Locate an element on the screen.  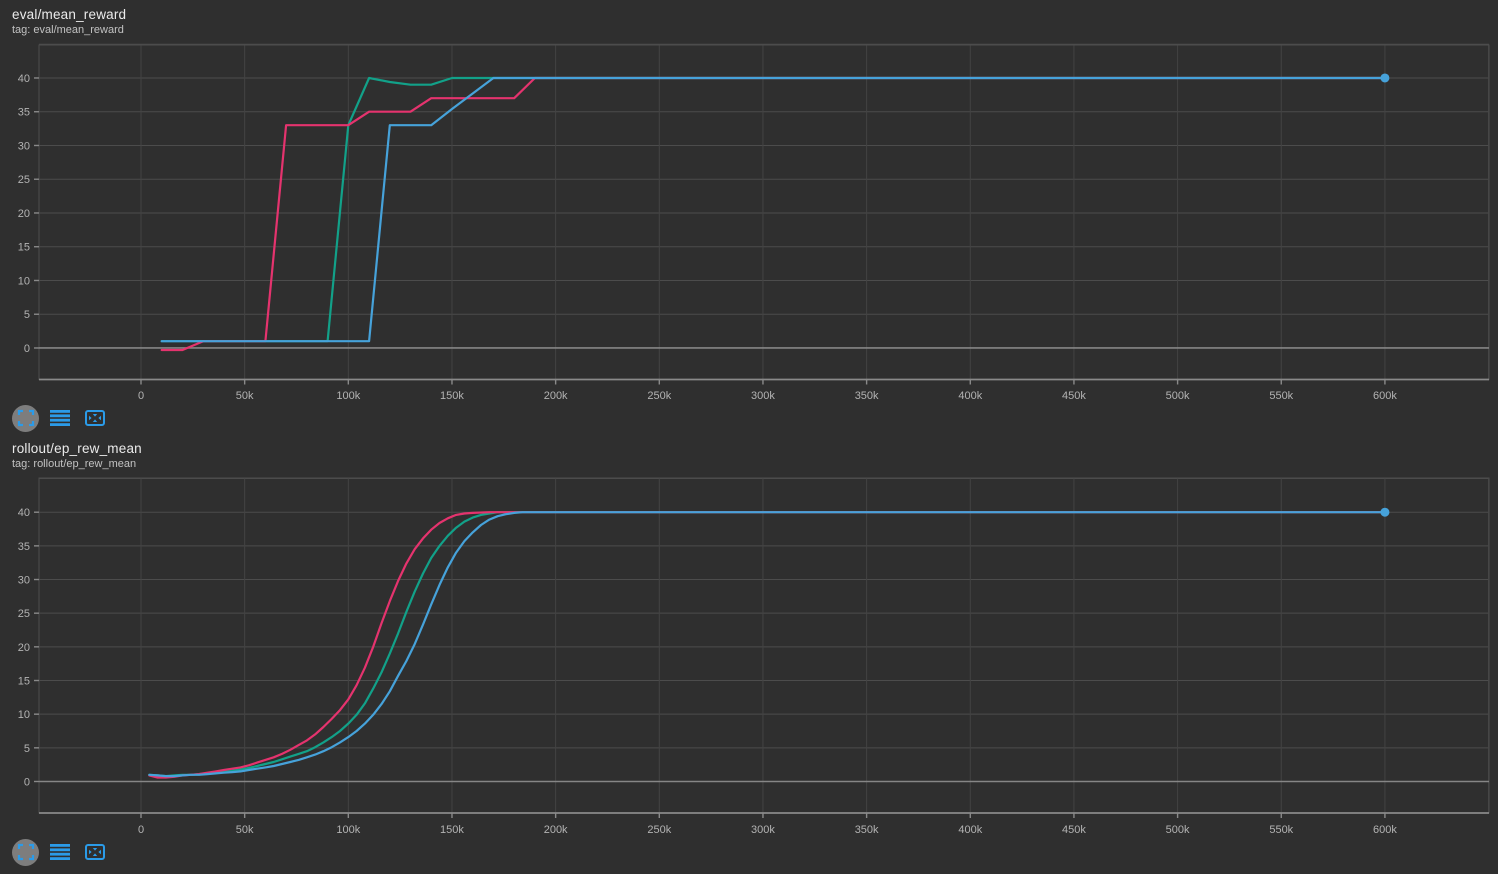
chart-tag: tag: rollout/ep_rew_mean is located at coordinates (74, 464).